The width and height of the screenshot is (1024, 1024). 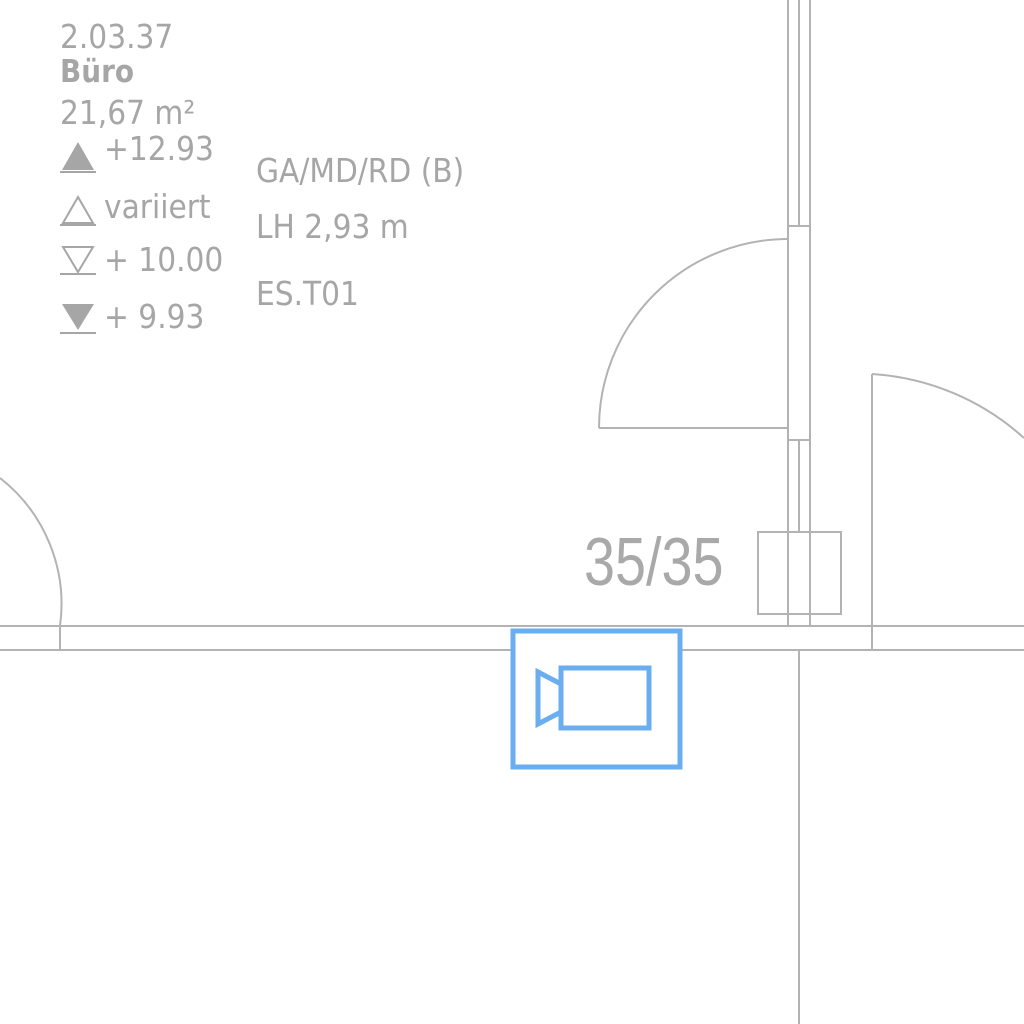 What do you see at coordinates (117, 36) in the screenshot?
I see `room-number: 2.03.37` at bounding box center [117, 36].